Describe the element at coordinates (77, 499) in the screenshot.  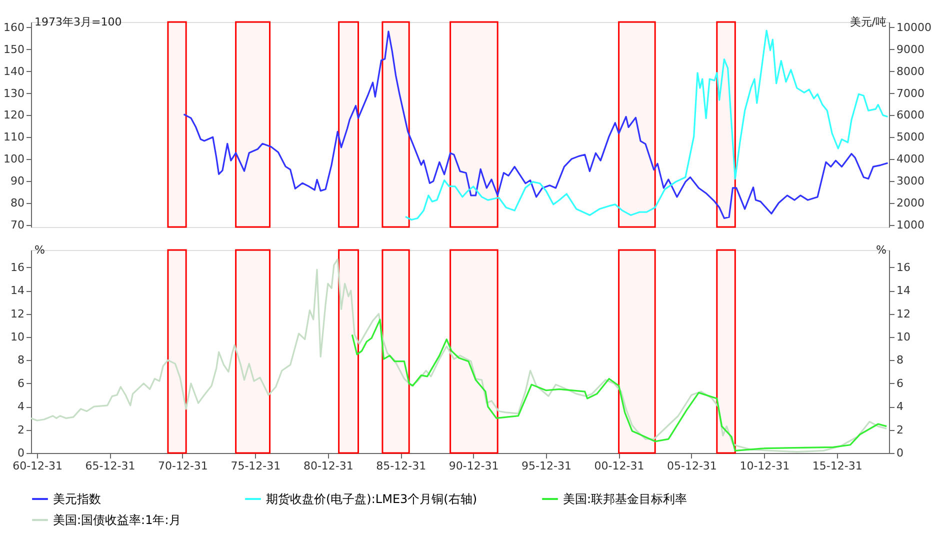
I see `legend-label: 美元指数` at that location.